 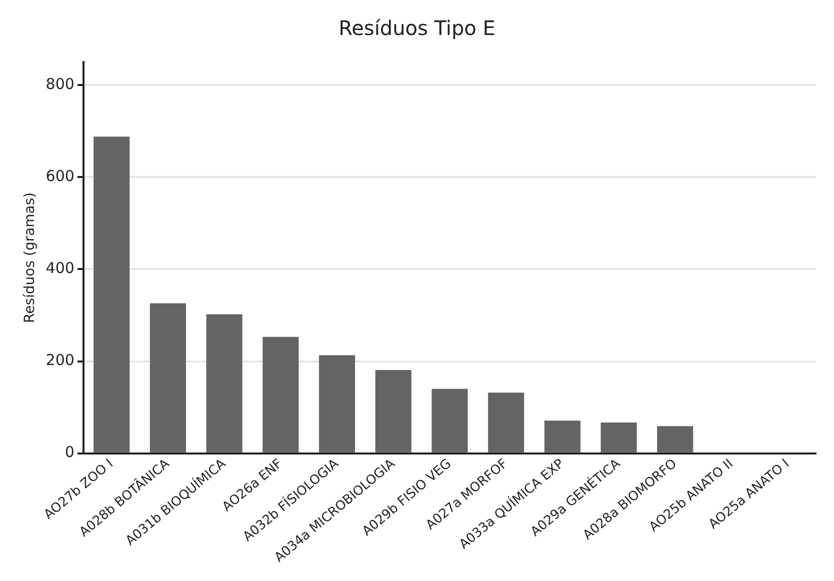 What do you see at coordinates (60, 175) in the screenshot?
I see `y-tick-label: 600` at bounding box center [60, 175].